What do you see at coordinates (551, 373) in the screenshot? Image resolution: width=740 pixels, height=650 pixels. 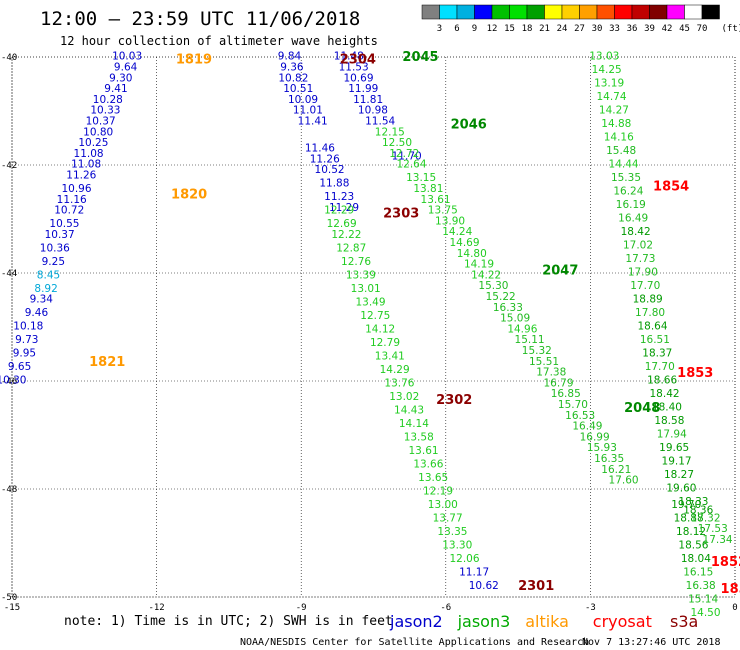 I see `wave-height-value: 17.38` at bounding box center [551, 373].